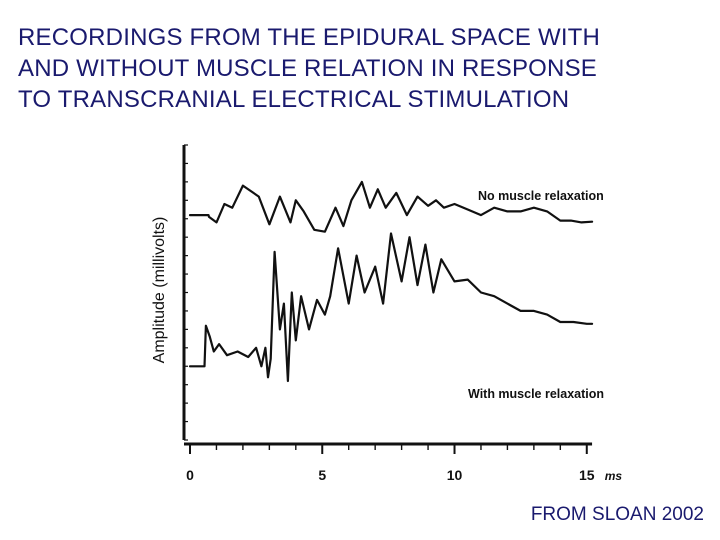 This screenshot has width=720, height=540. What do you see at coordinates (190, 475) in the screenshot?
I see `x-tick-label: 0` at bounding box center [190, 475].